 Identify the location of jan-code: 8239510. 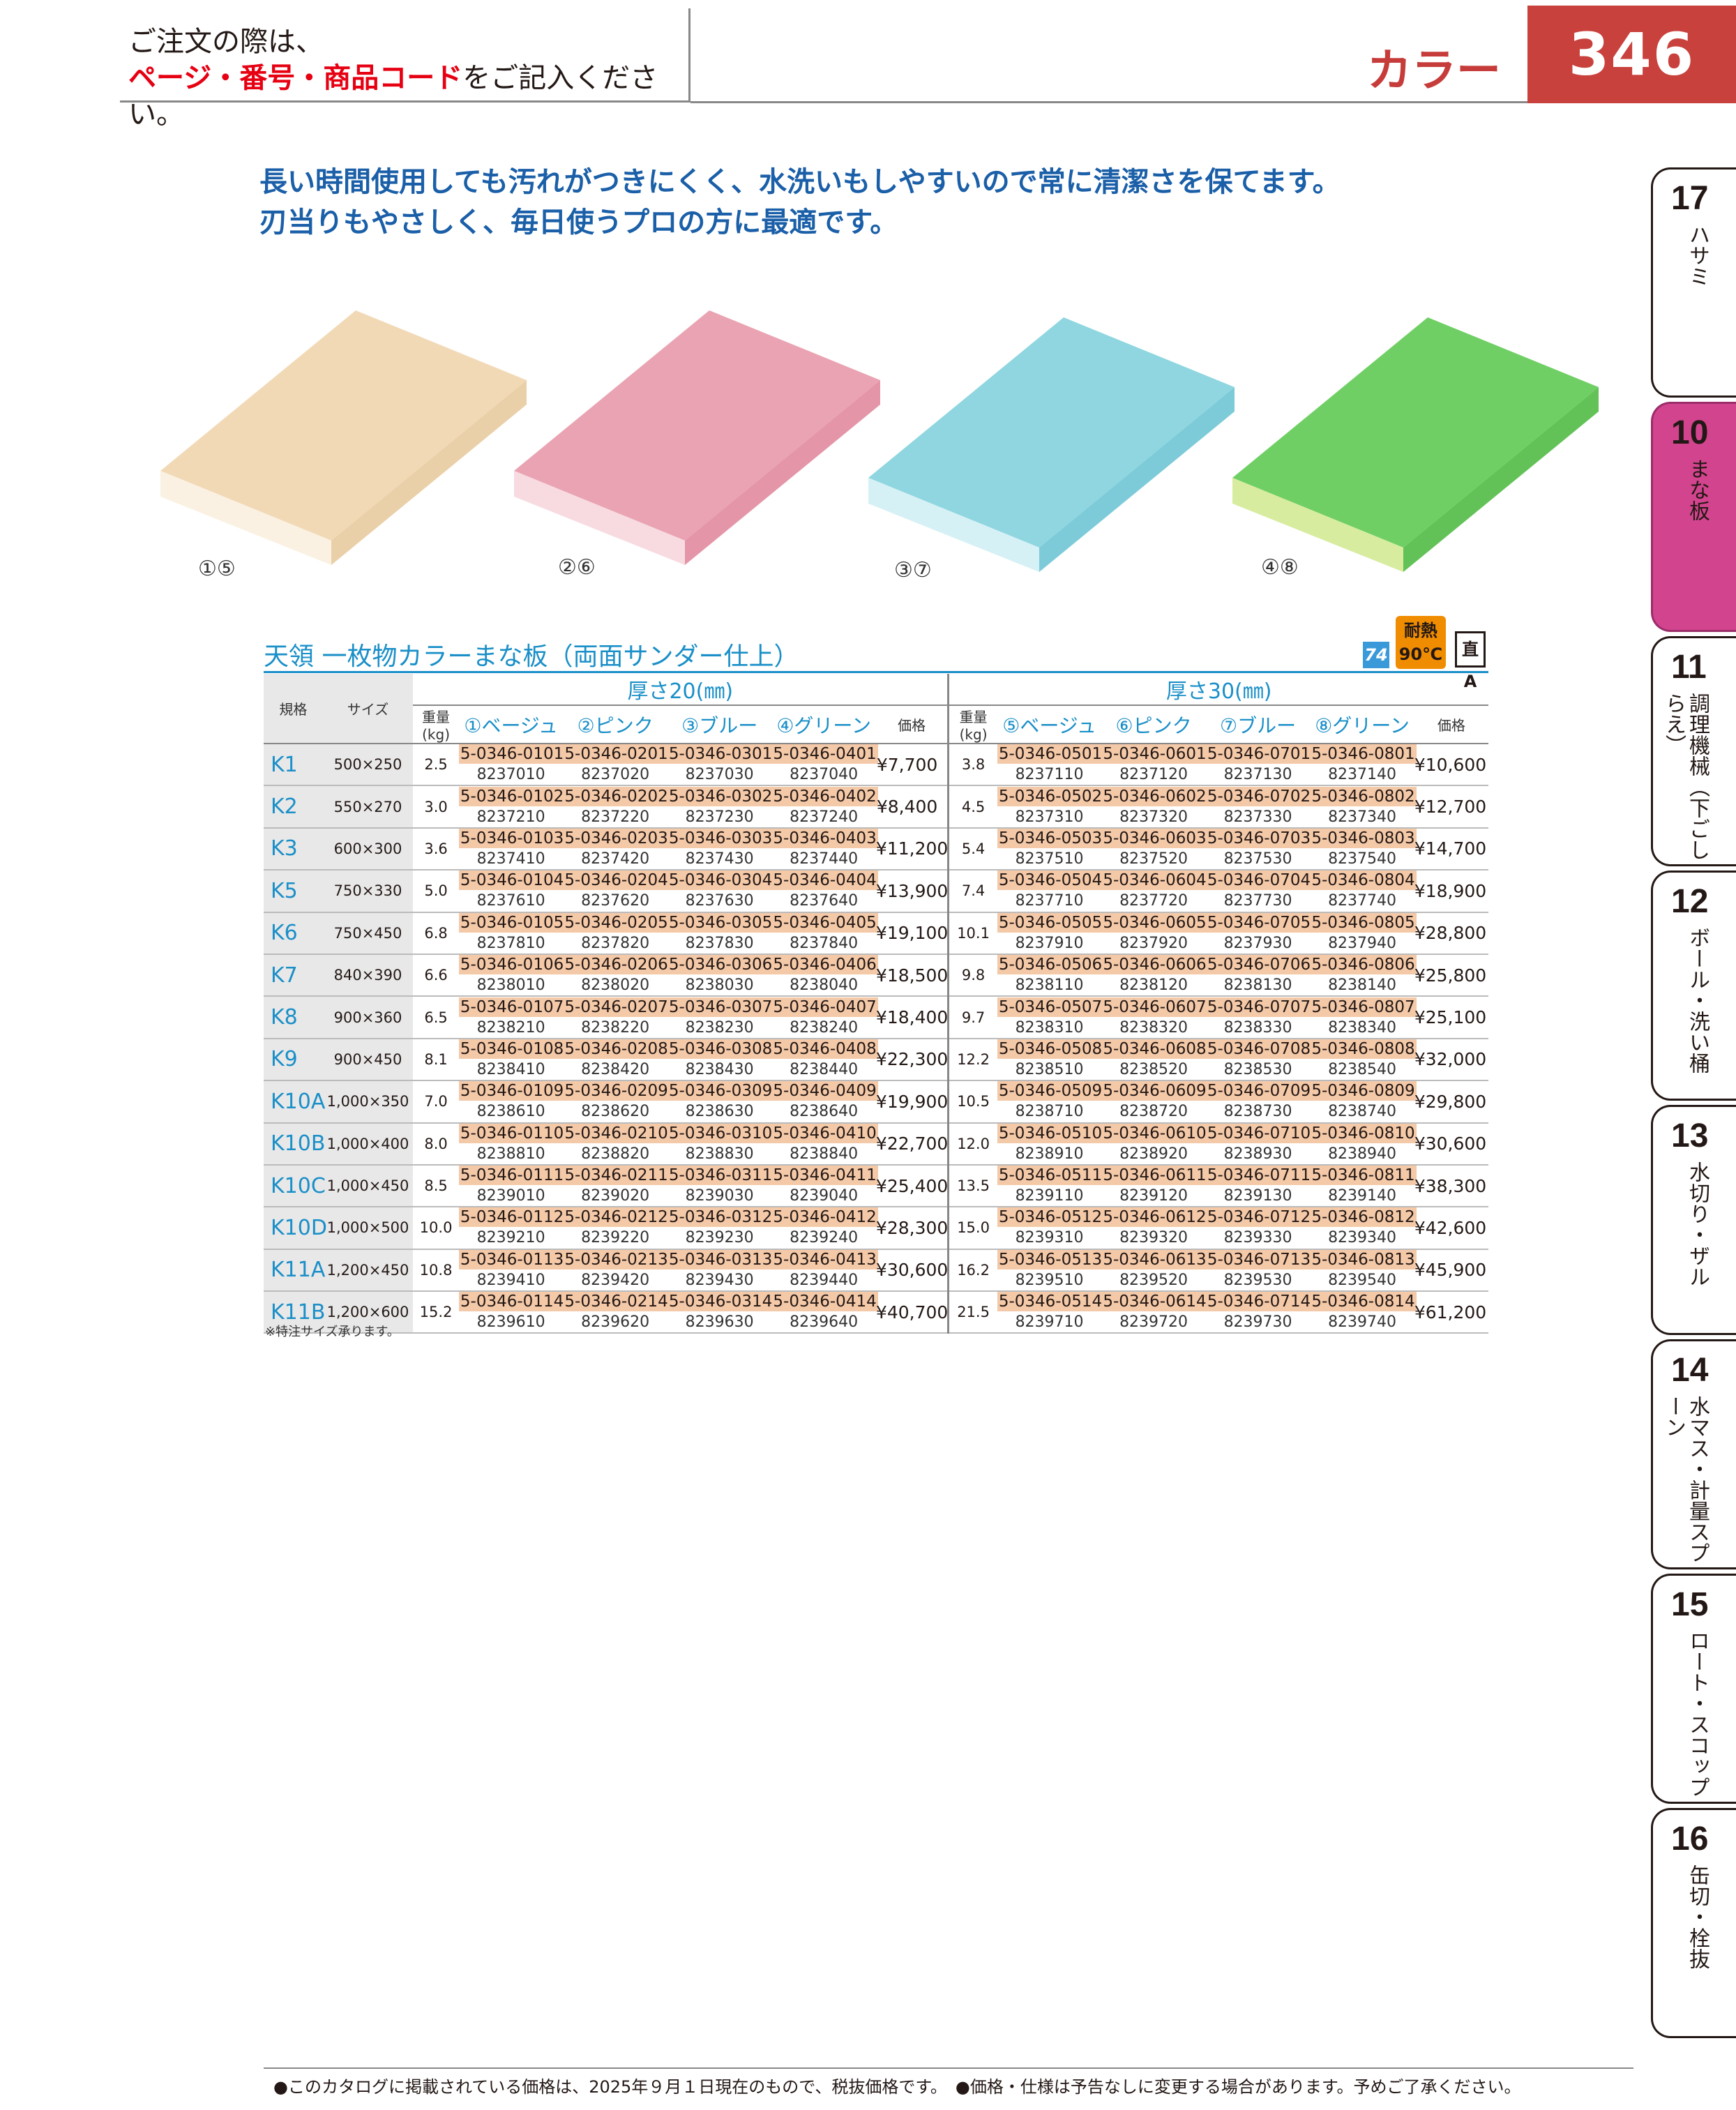
(1049, 1280).